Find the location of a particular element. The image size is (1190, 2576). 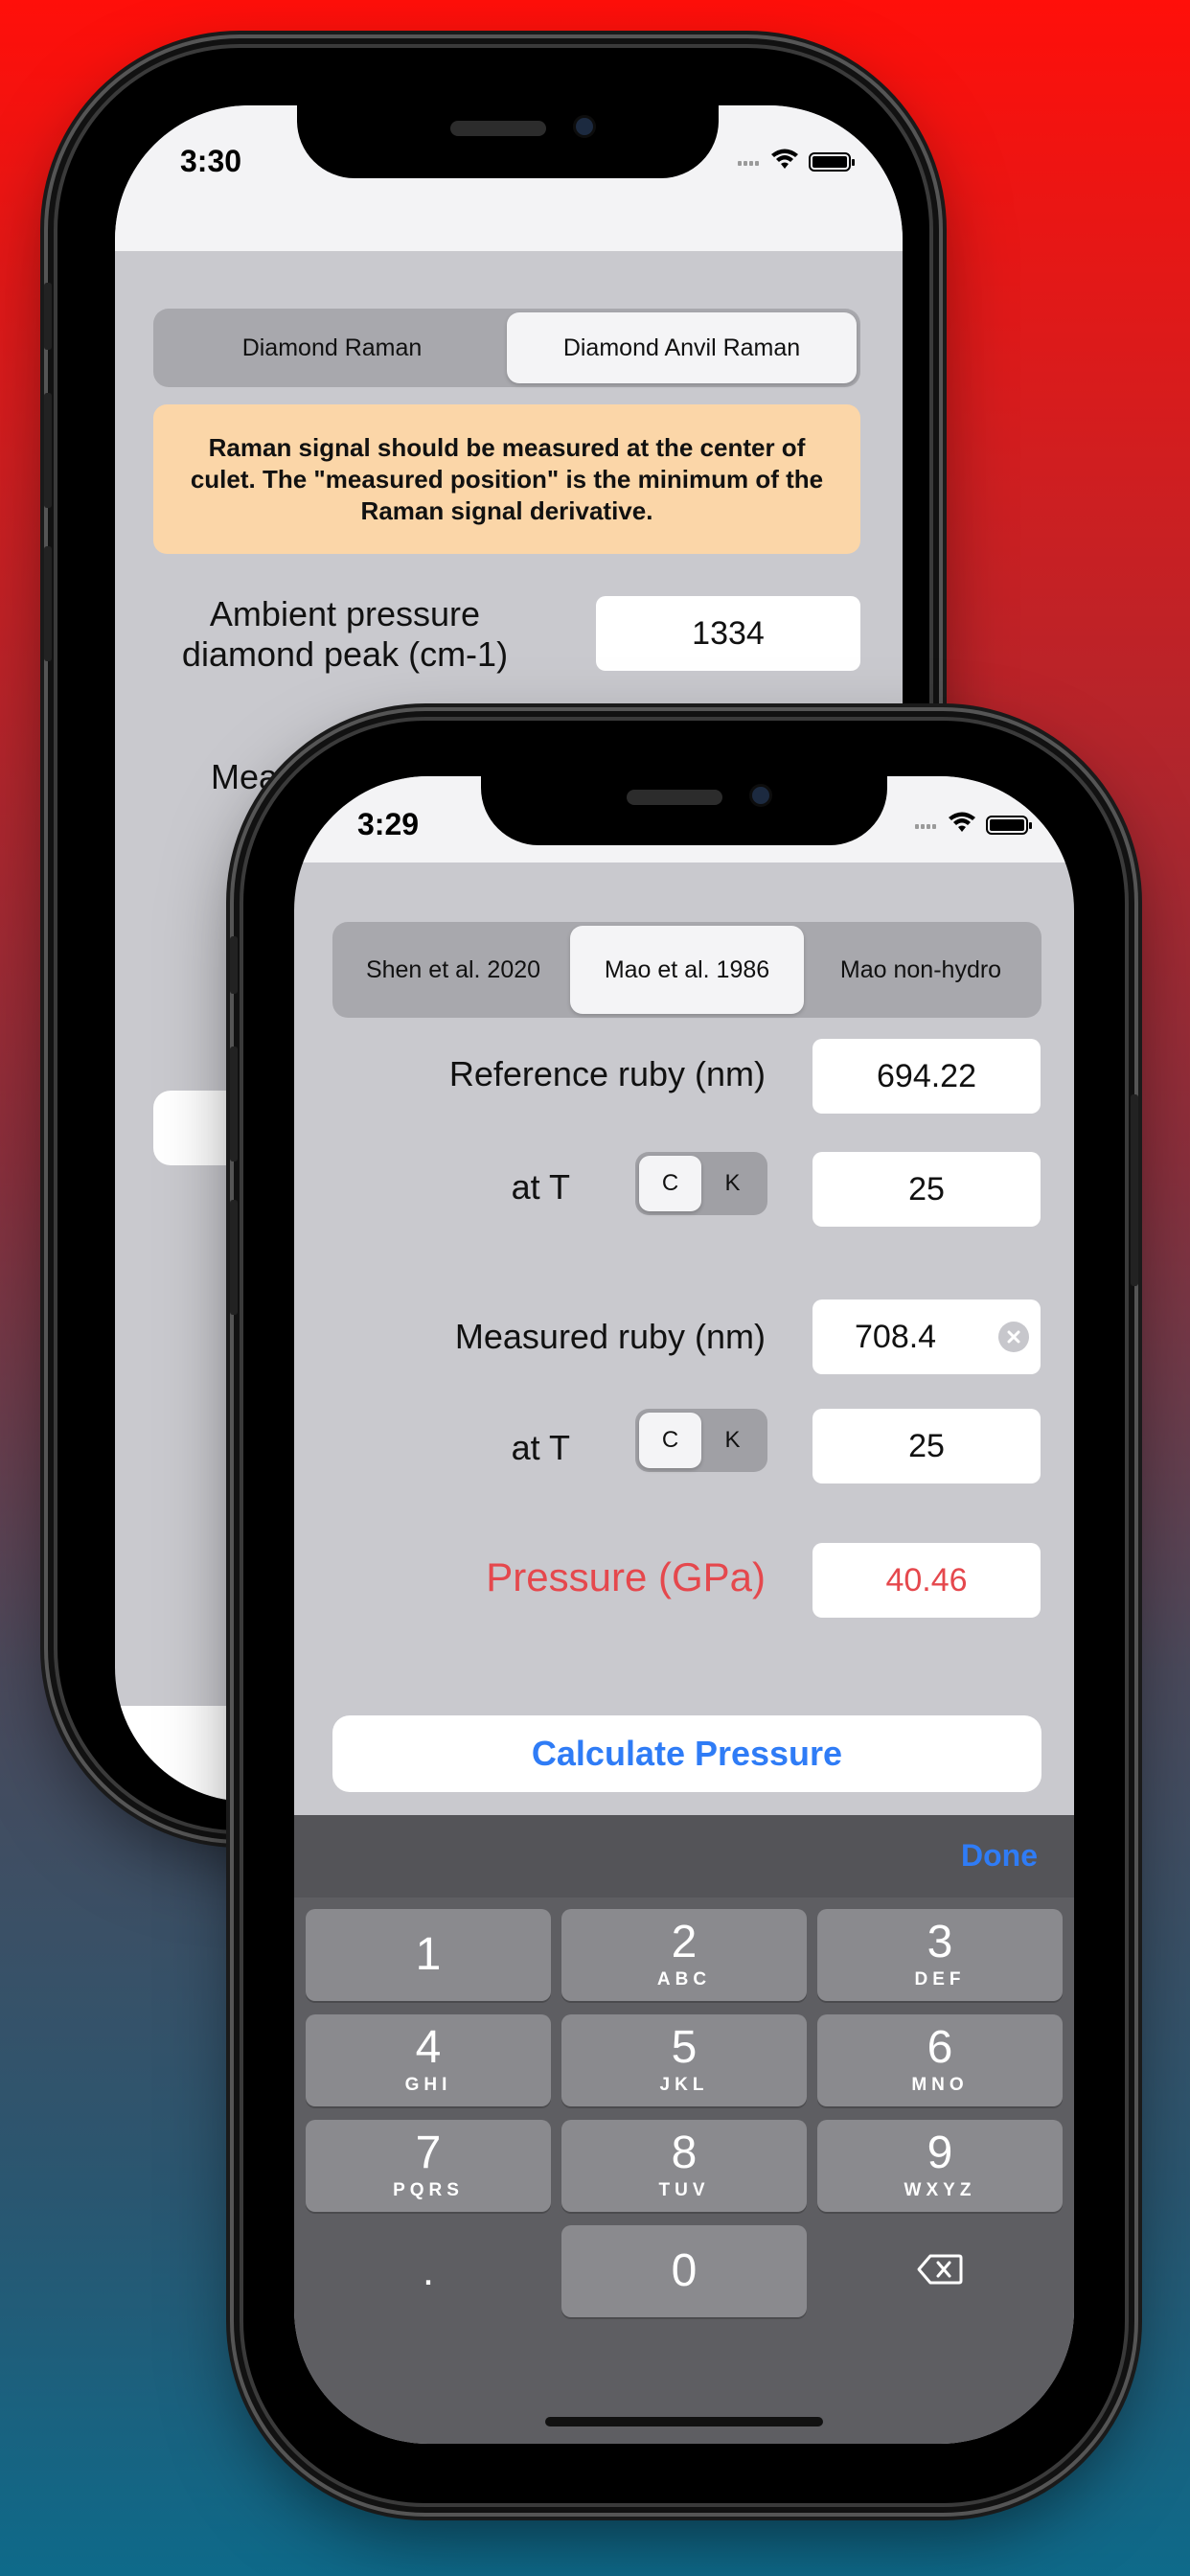

key-6: 6 MNO is located at coordinates (940, 2060).